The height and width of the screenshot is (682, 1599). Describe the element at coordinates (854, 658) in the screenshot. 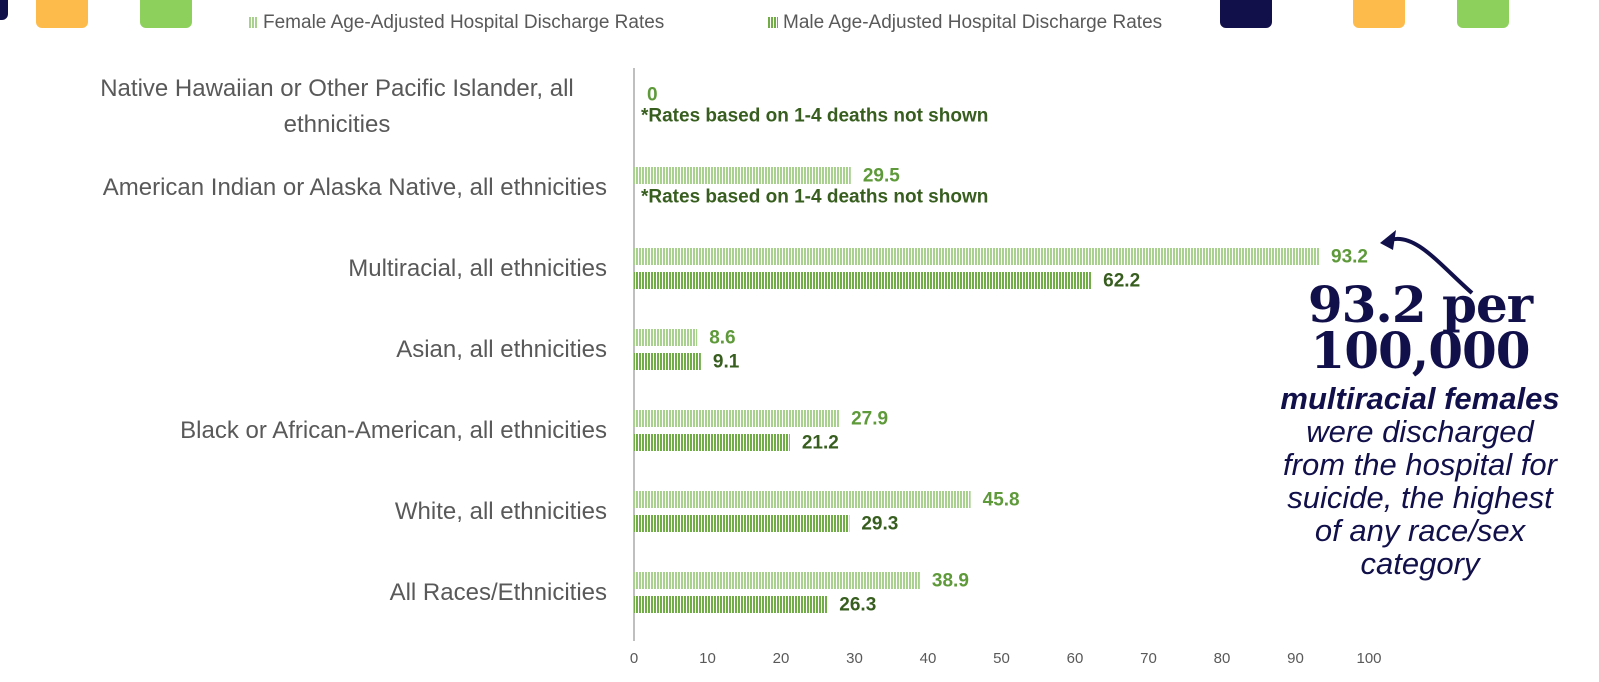

I see `x-tick-label: 30` at that location.